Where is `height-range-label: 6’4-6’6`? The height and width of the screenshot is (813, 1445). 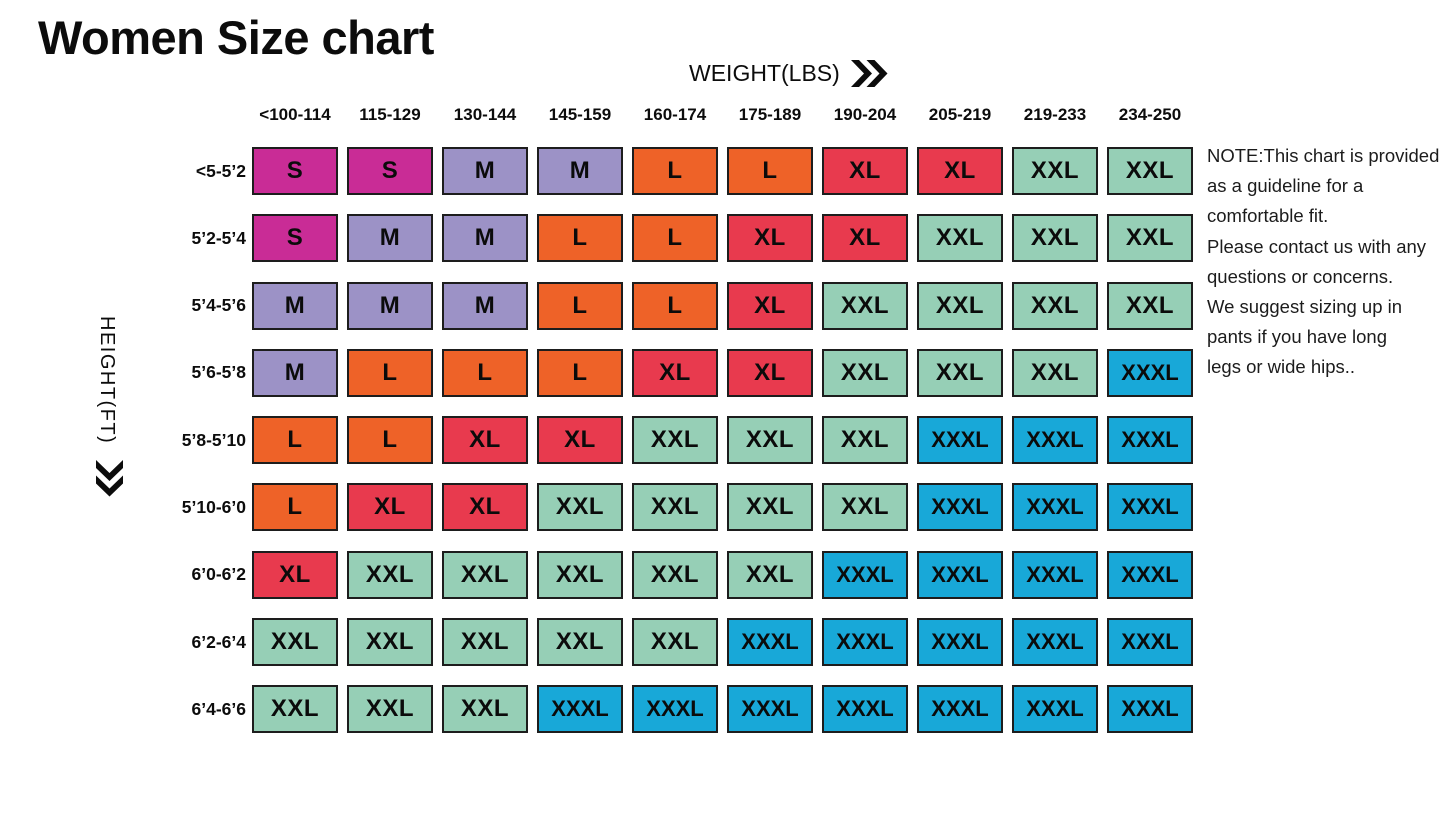 height-range-label: 6’4-6’6 is located at coordinates (218, 708).